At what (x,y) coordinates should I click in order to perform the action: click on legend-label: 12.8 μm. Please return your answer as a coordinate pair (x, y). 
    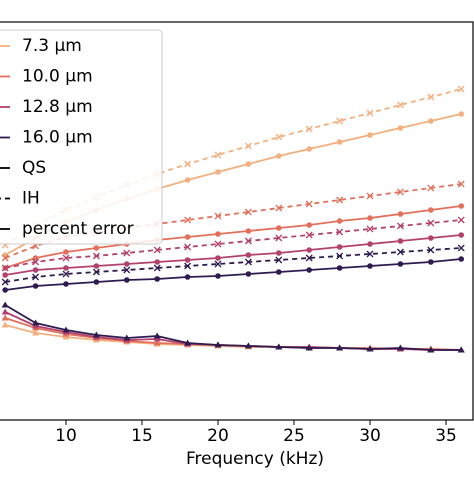
    Looking at the image, I should click on (57, 107).